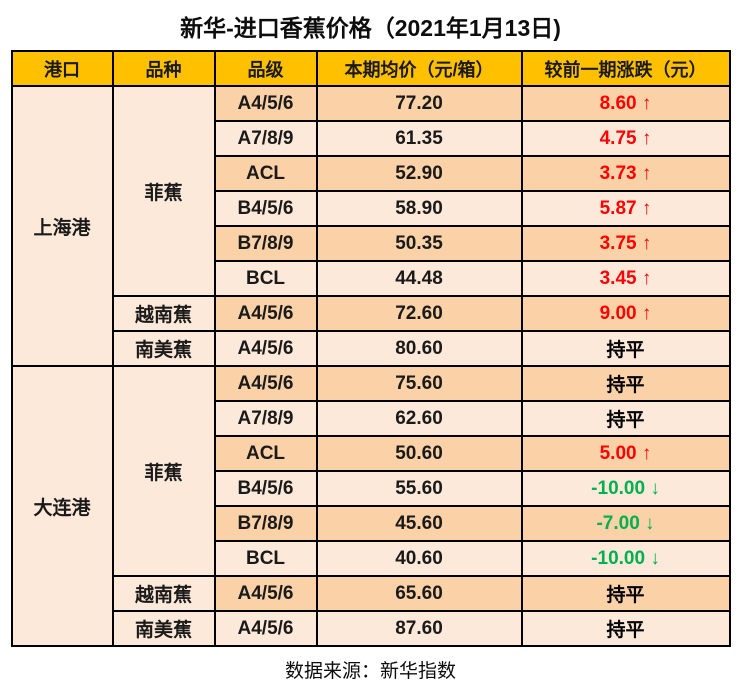 This screenshot has width=741, height=691. What do you see at coordinates (419, 383) in the screenshot?
I see `price-cell: 75.60` at bounding box center [419, 383].